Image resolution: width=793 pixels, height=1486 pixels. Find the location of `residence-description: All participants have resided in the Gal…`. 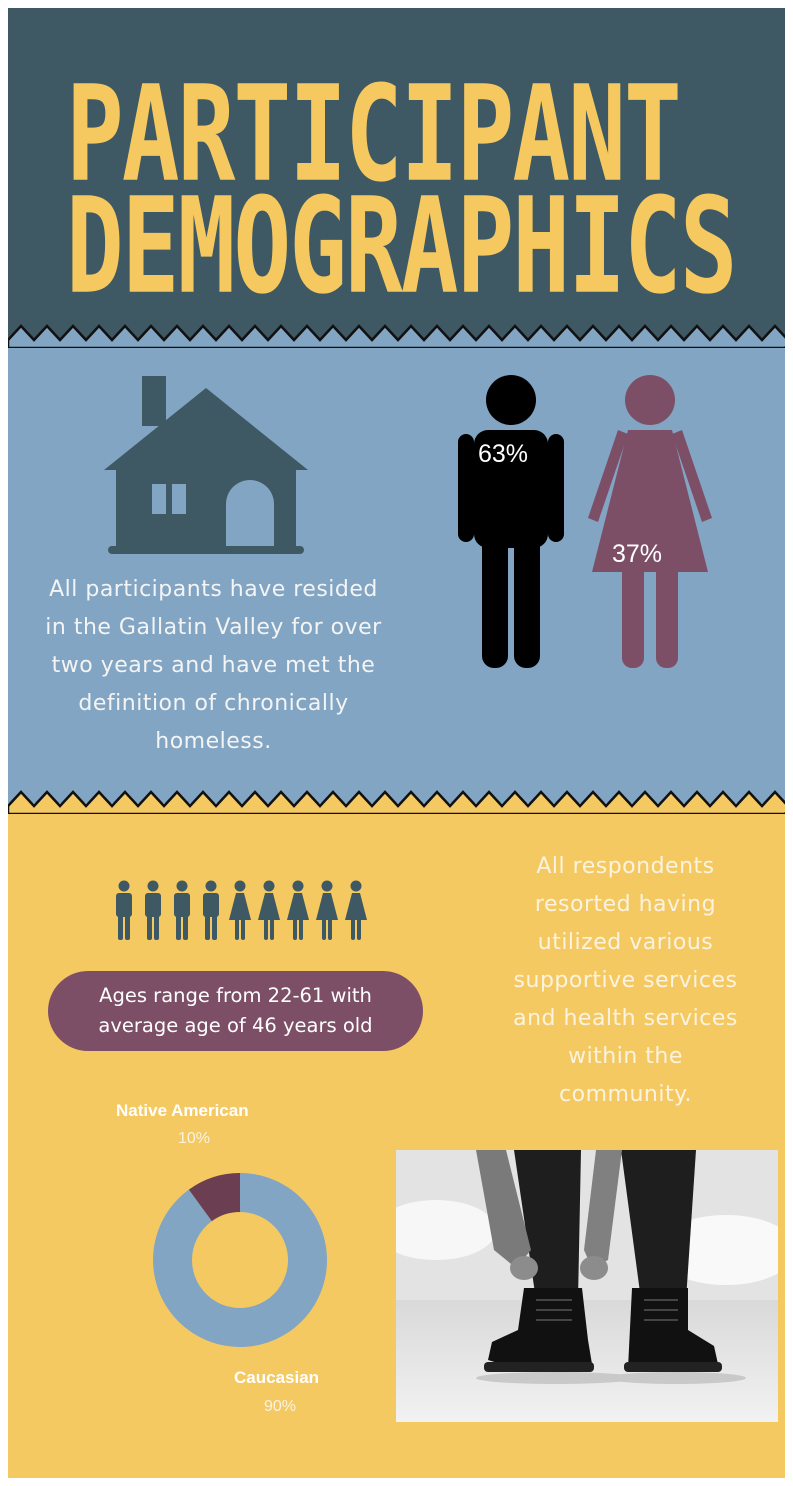

residence-description: All participants have resided in the Gal… is located at coordinates (213, 666).